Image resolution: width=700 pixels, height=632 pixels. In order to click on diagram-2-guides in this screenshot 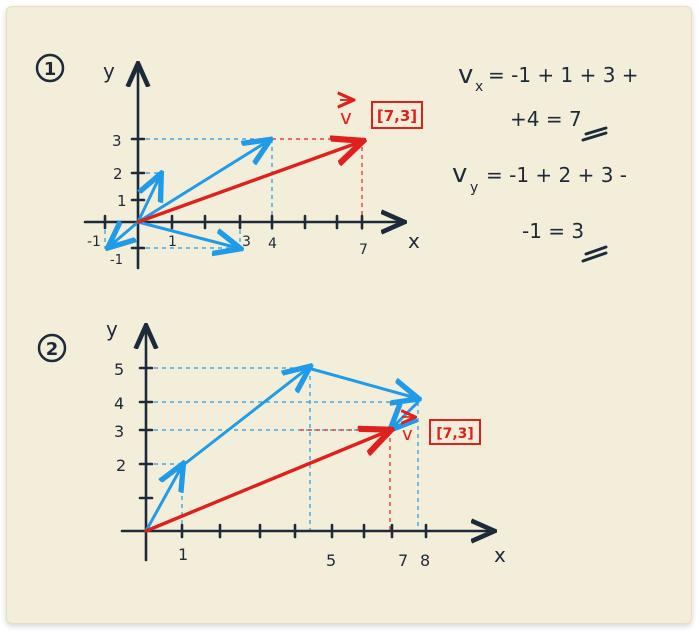, I will do `click(282, 448)`.